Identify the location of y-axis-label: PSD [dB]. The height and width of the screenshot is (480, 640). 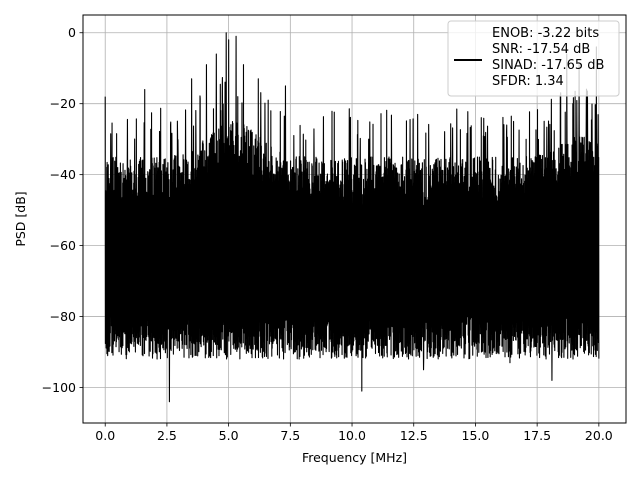
(20, 218).